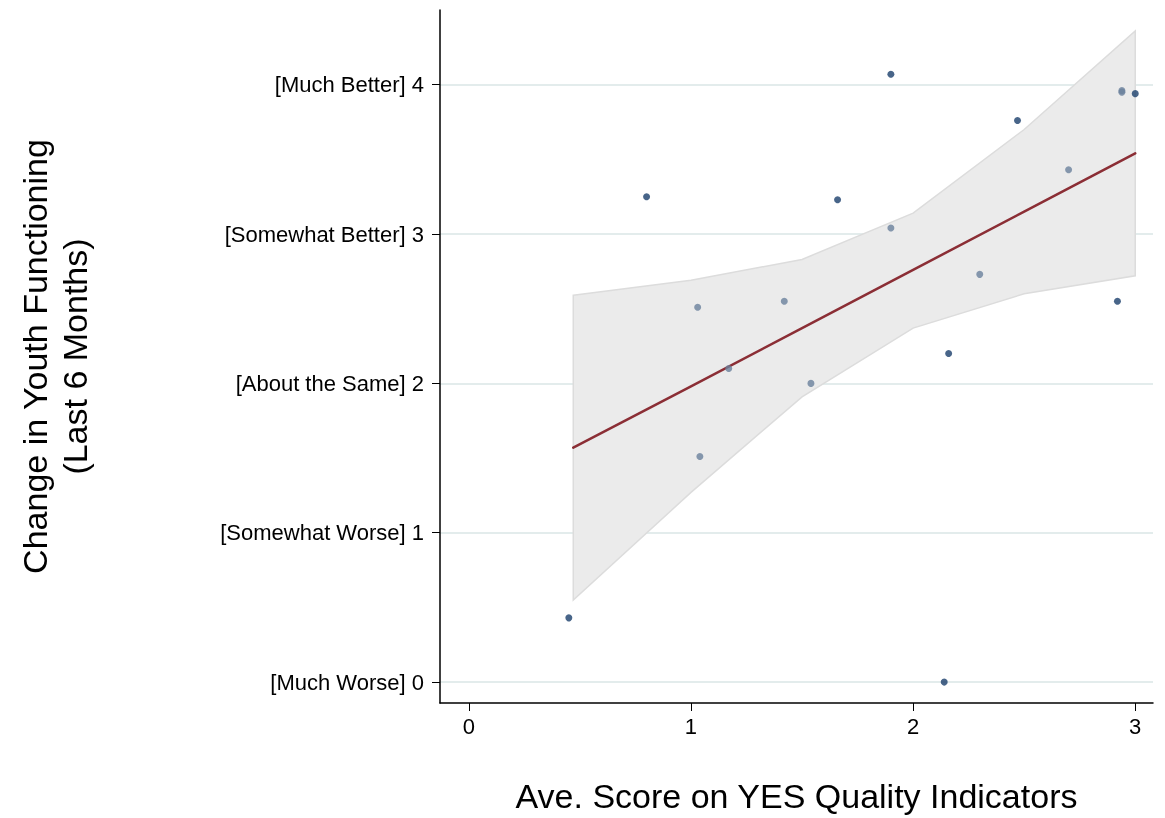 This screenshot has width=1165, height=818. I want to click on y-tick-label: [Much Better] 4, so click(349, 85).